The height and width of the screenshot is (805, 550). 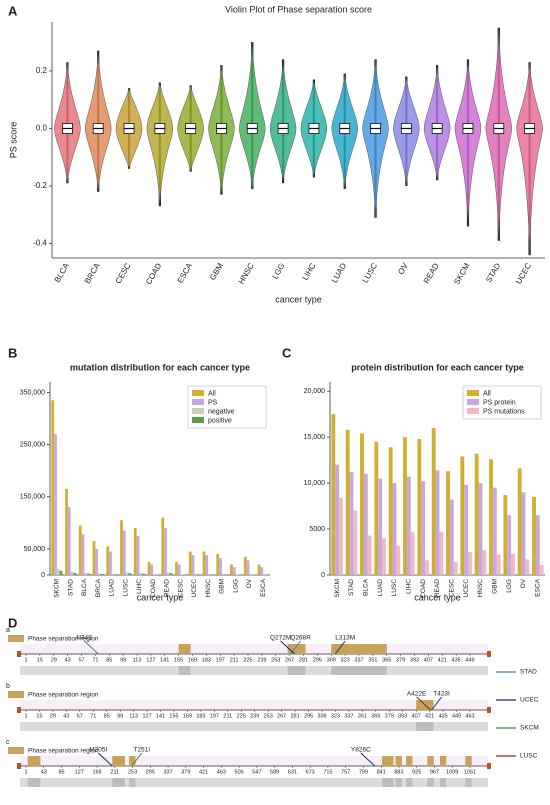 I want to click on x-tick-label: CESC, so click(x=452, y=588).